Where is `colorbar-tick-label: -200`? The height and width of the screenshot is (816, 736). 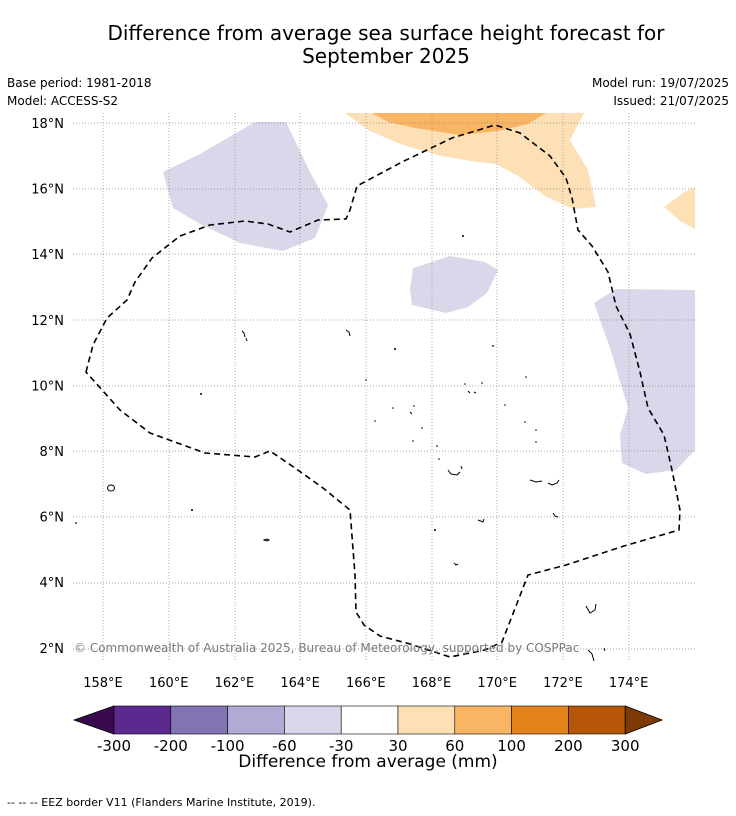 colorbar-tick-label: -200 is located at coordinates (171, 746).